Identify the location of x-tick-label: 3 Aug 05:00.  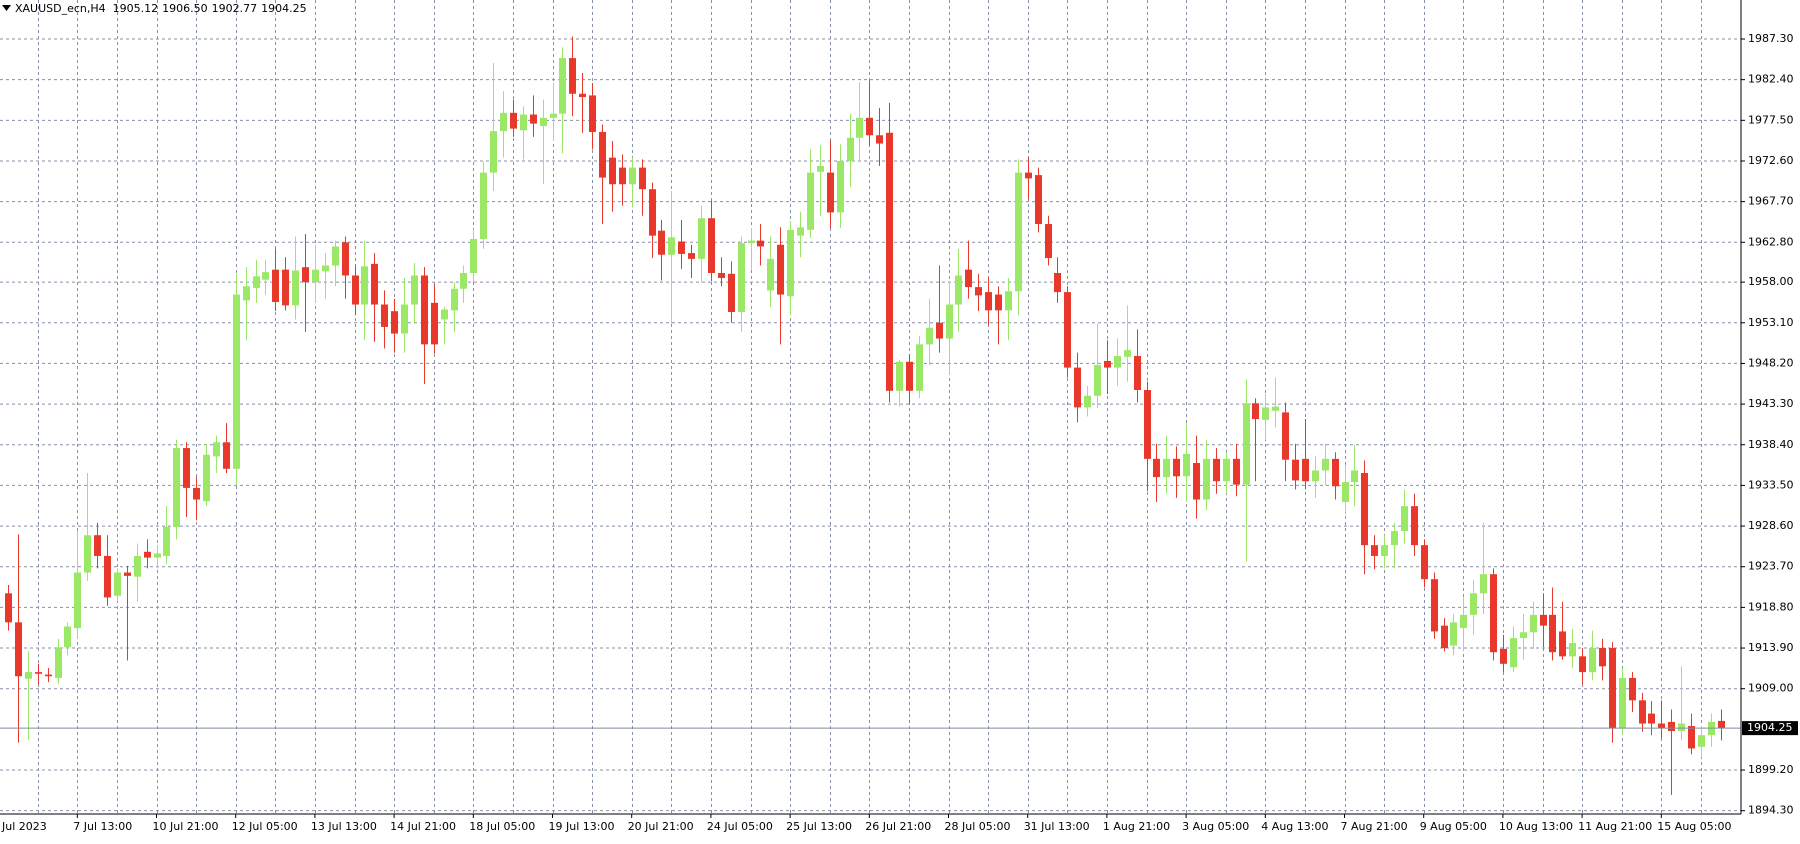
(1215, 826).